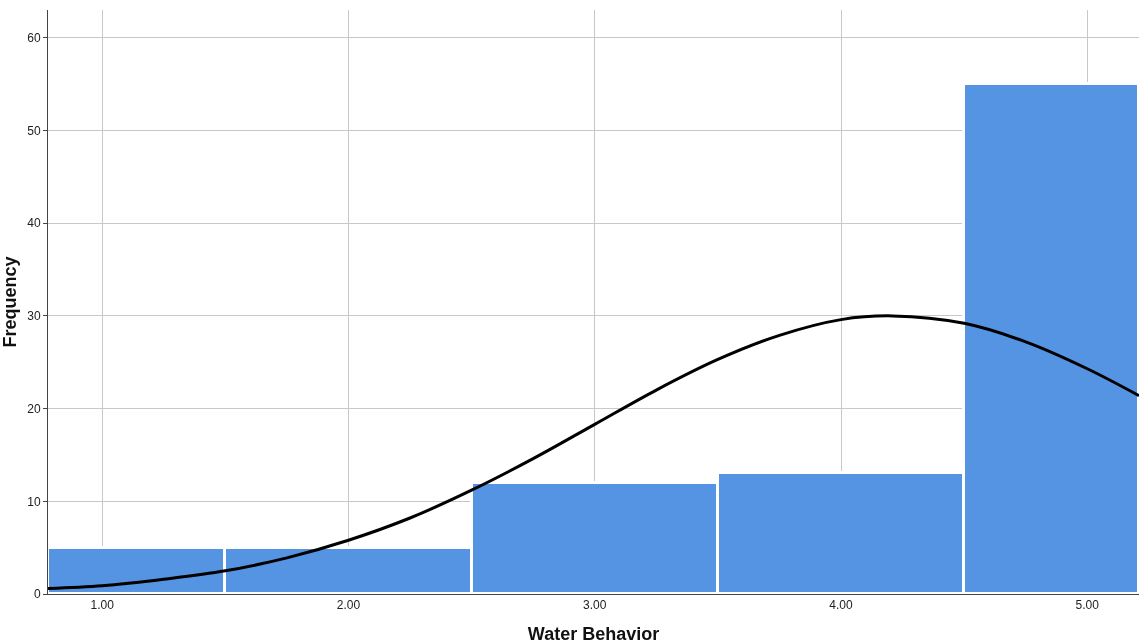  I want to click on y-tick-label: 50, so click(34, 130).